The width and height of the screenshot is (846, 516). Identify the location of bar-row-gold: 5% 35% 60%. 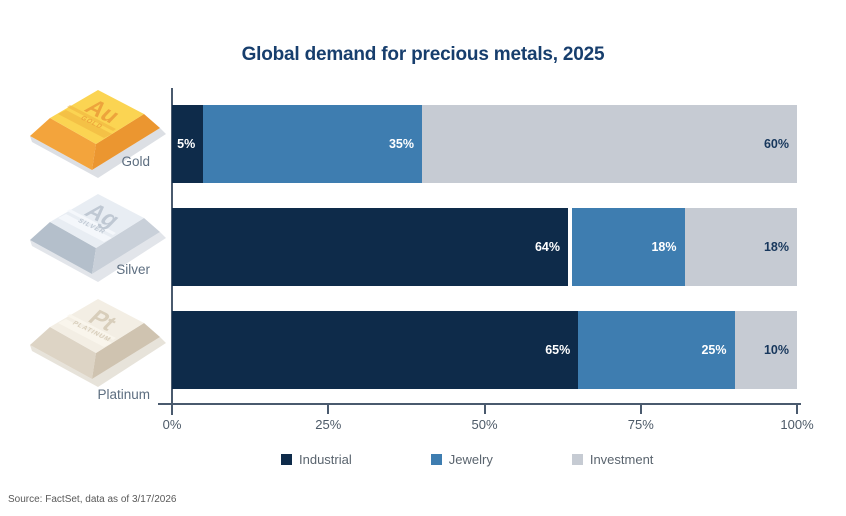
(484, 144).